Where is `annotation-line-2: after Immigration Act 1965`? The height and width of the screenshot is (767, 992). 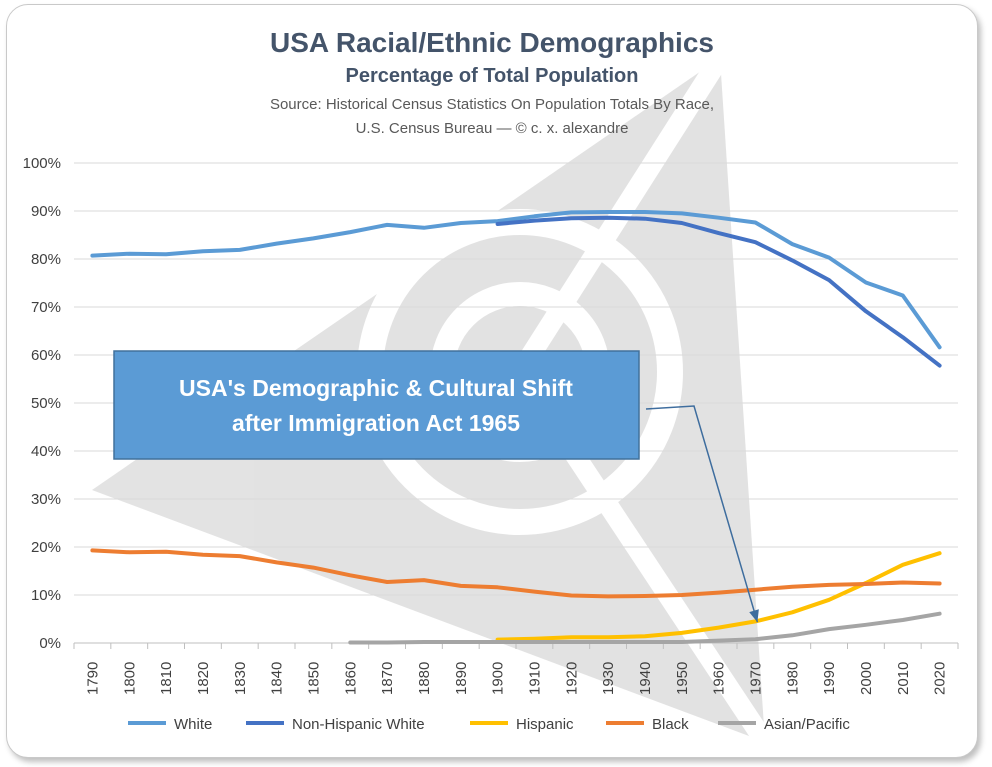 annotation-line-2: after Immigration Act 1965 is located at coordinates (376, 423).